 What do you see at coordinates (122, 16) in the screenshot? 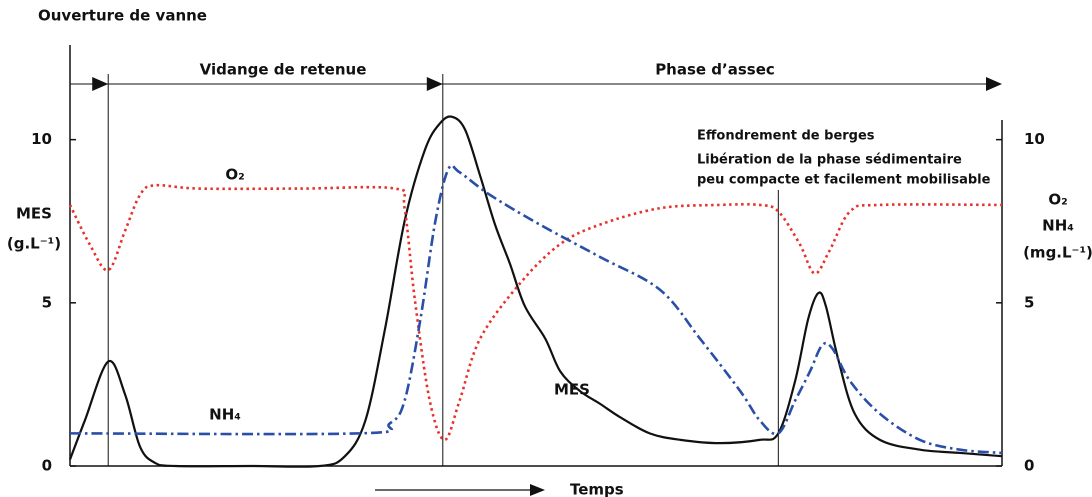
I see `chart-title: Ouverture de vanne` at bounding box center [122, 16].